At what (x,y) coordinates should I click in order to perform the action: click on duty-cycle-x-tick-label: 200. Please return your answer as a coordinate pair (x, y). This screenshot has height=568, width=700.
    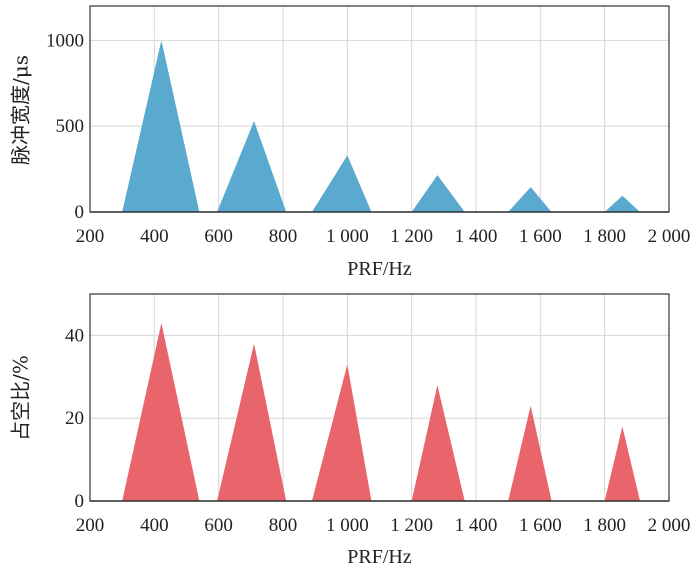
    Looking at the image, I should click on (90, 525).